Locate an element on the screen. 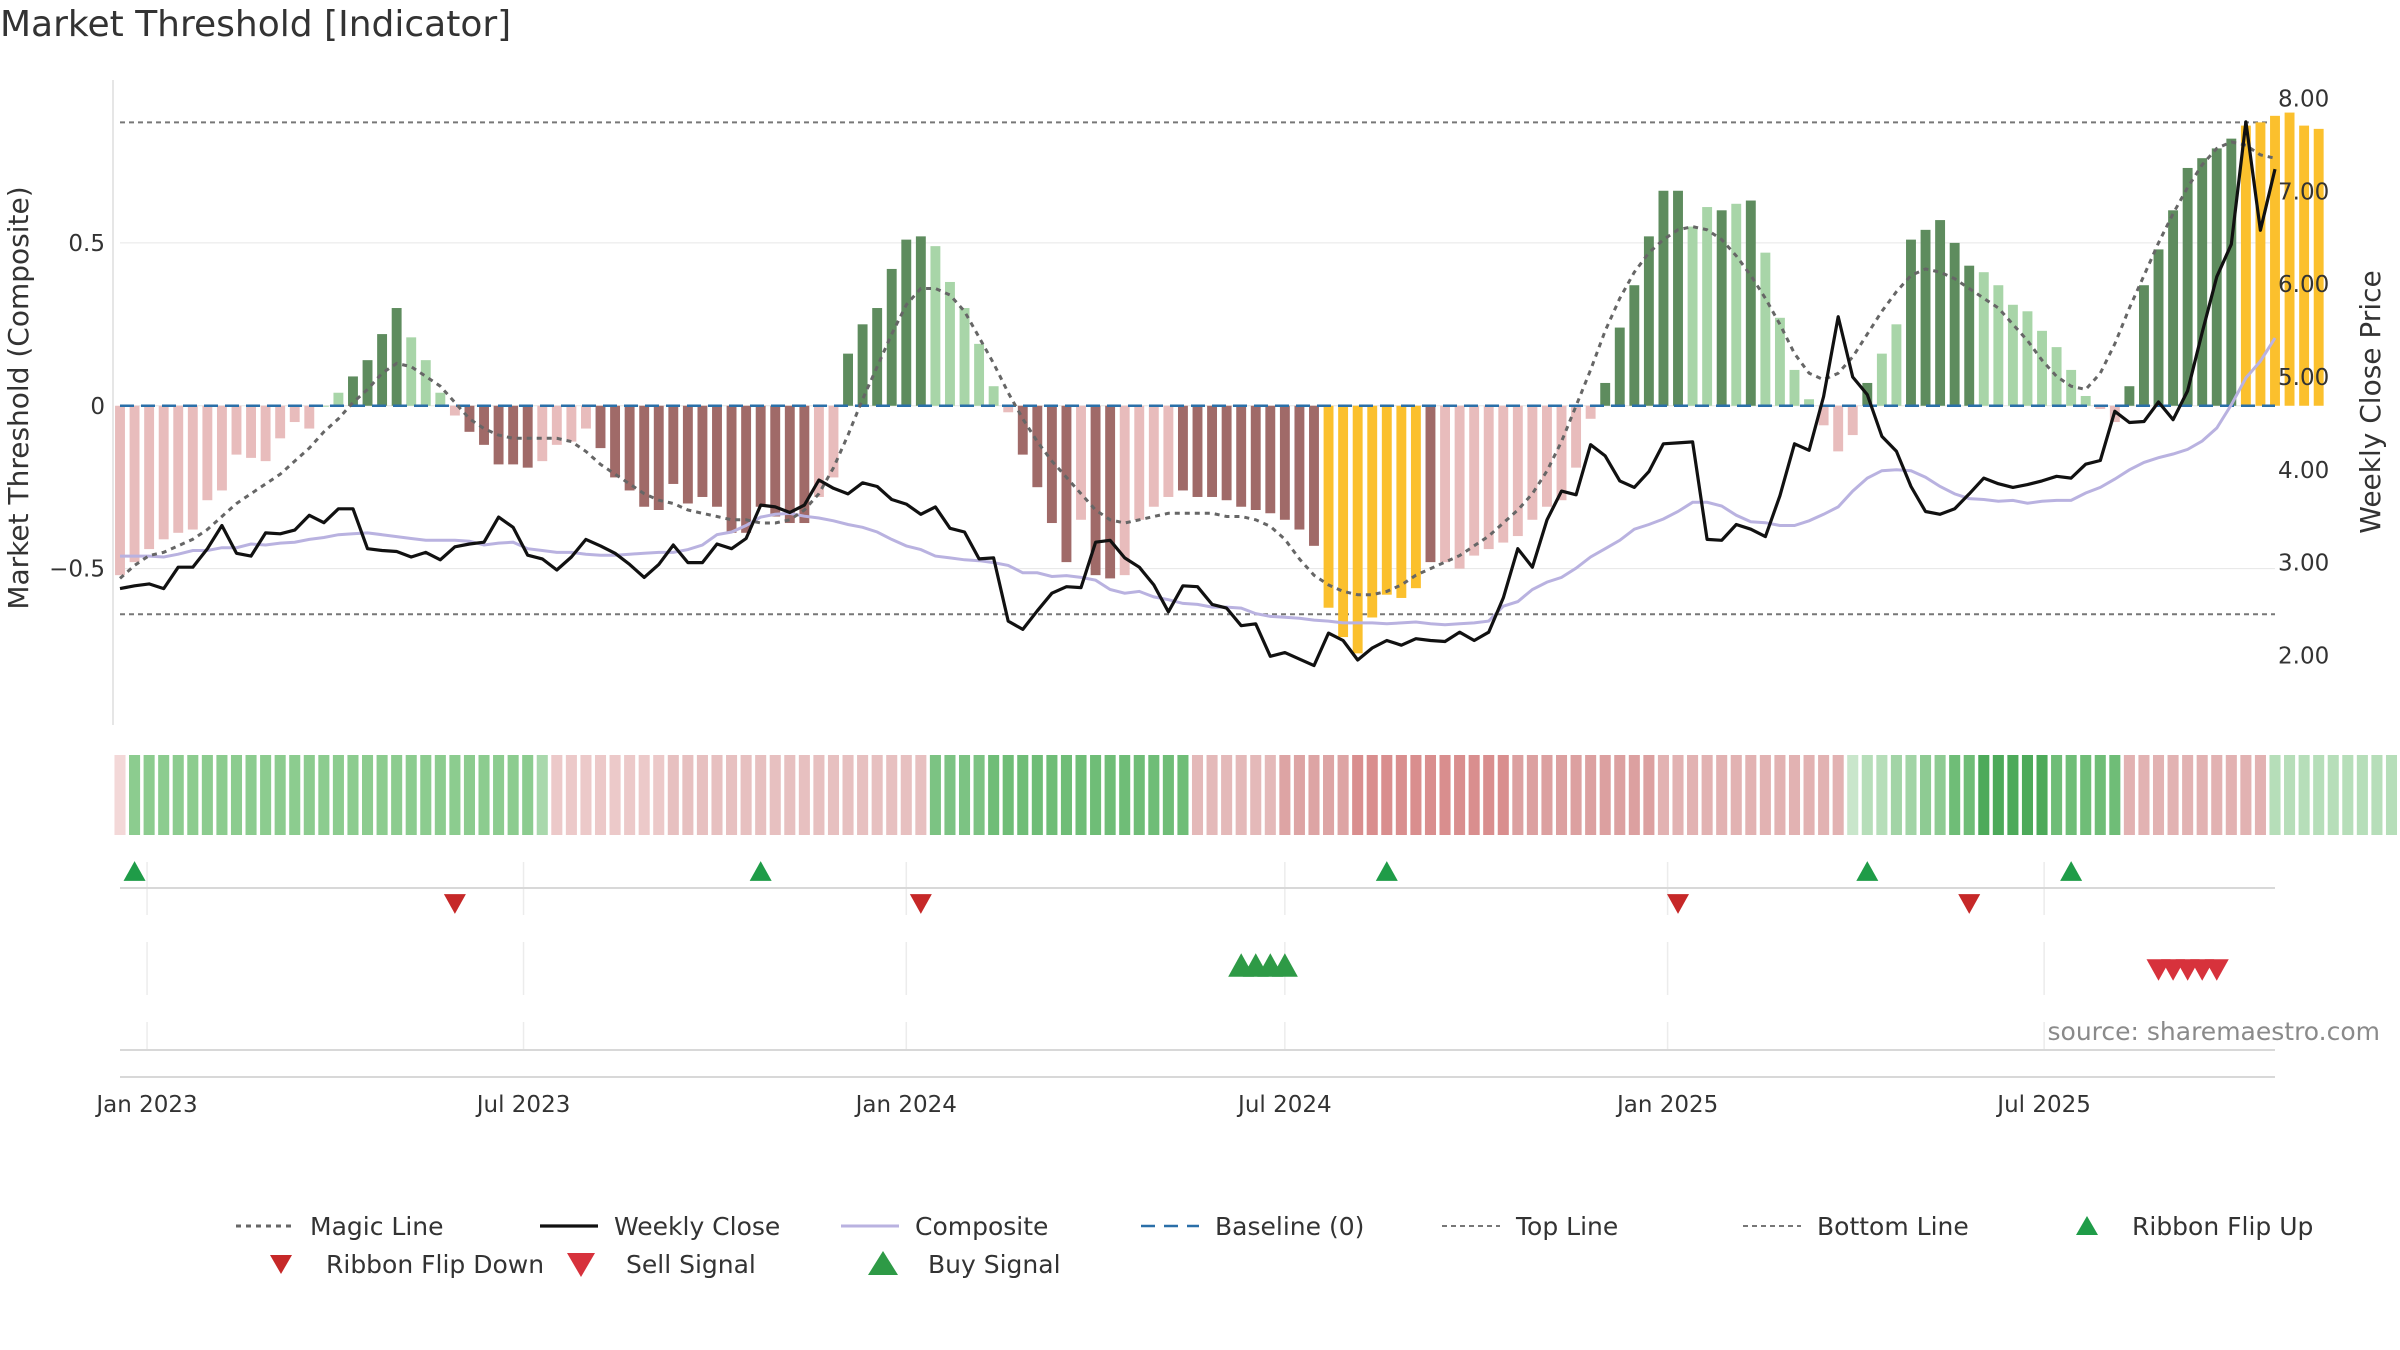  ribbon-flip-down-marker is located at coordinates (454, 904).